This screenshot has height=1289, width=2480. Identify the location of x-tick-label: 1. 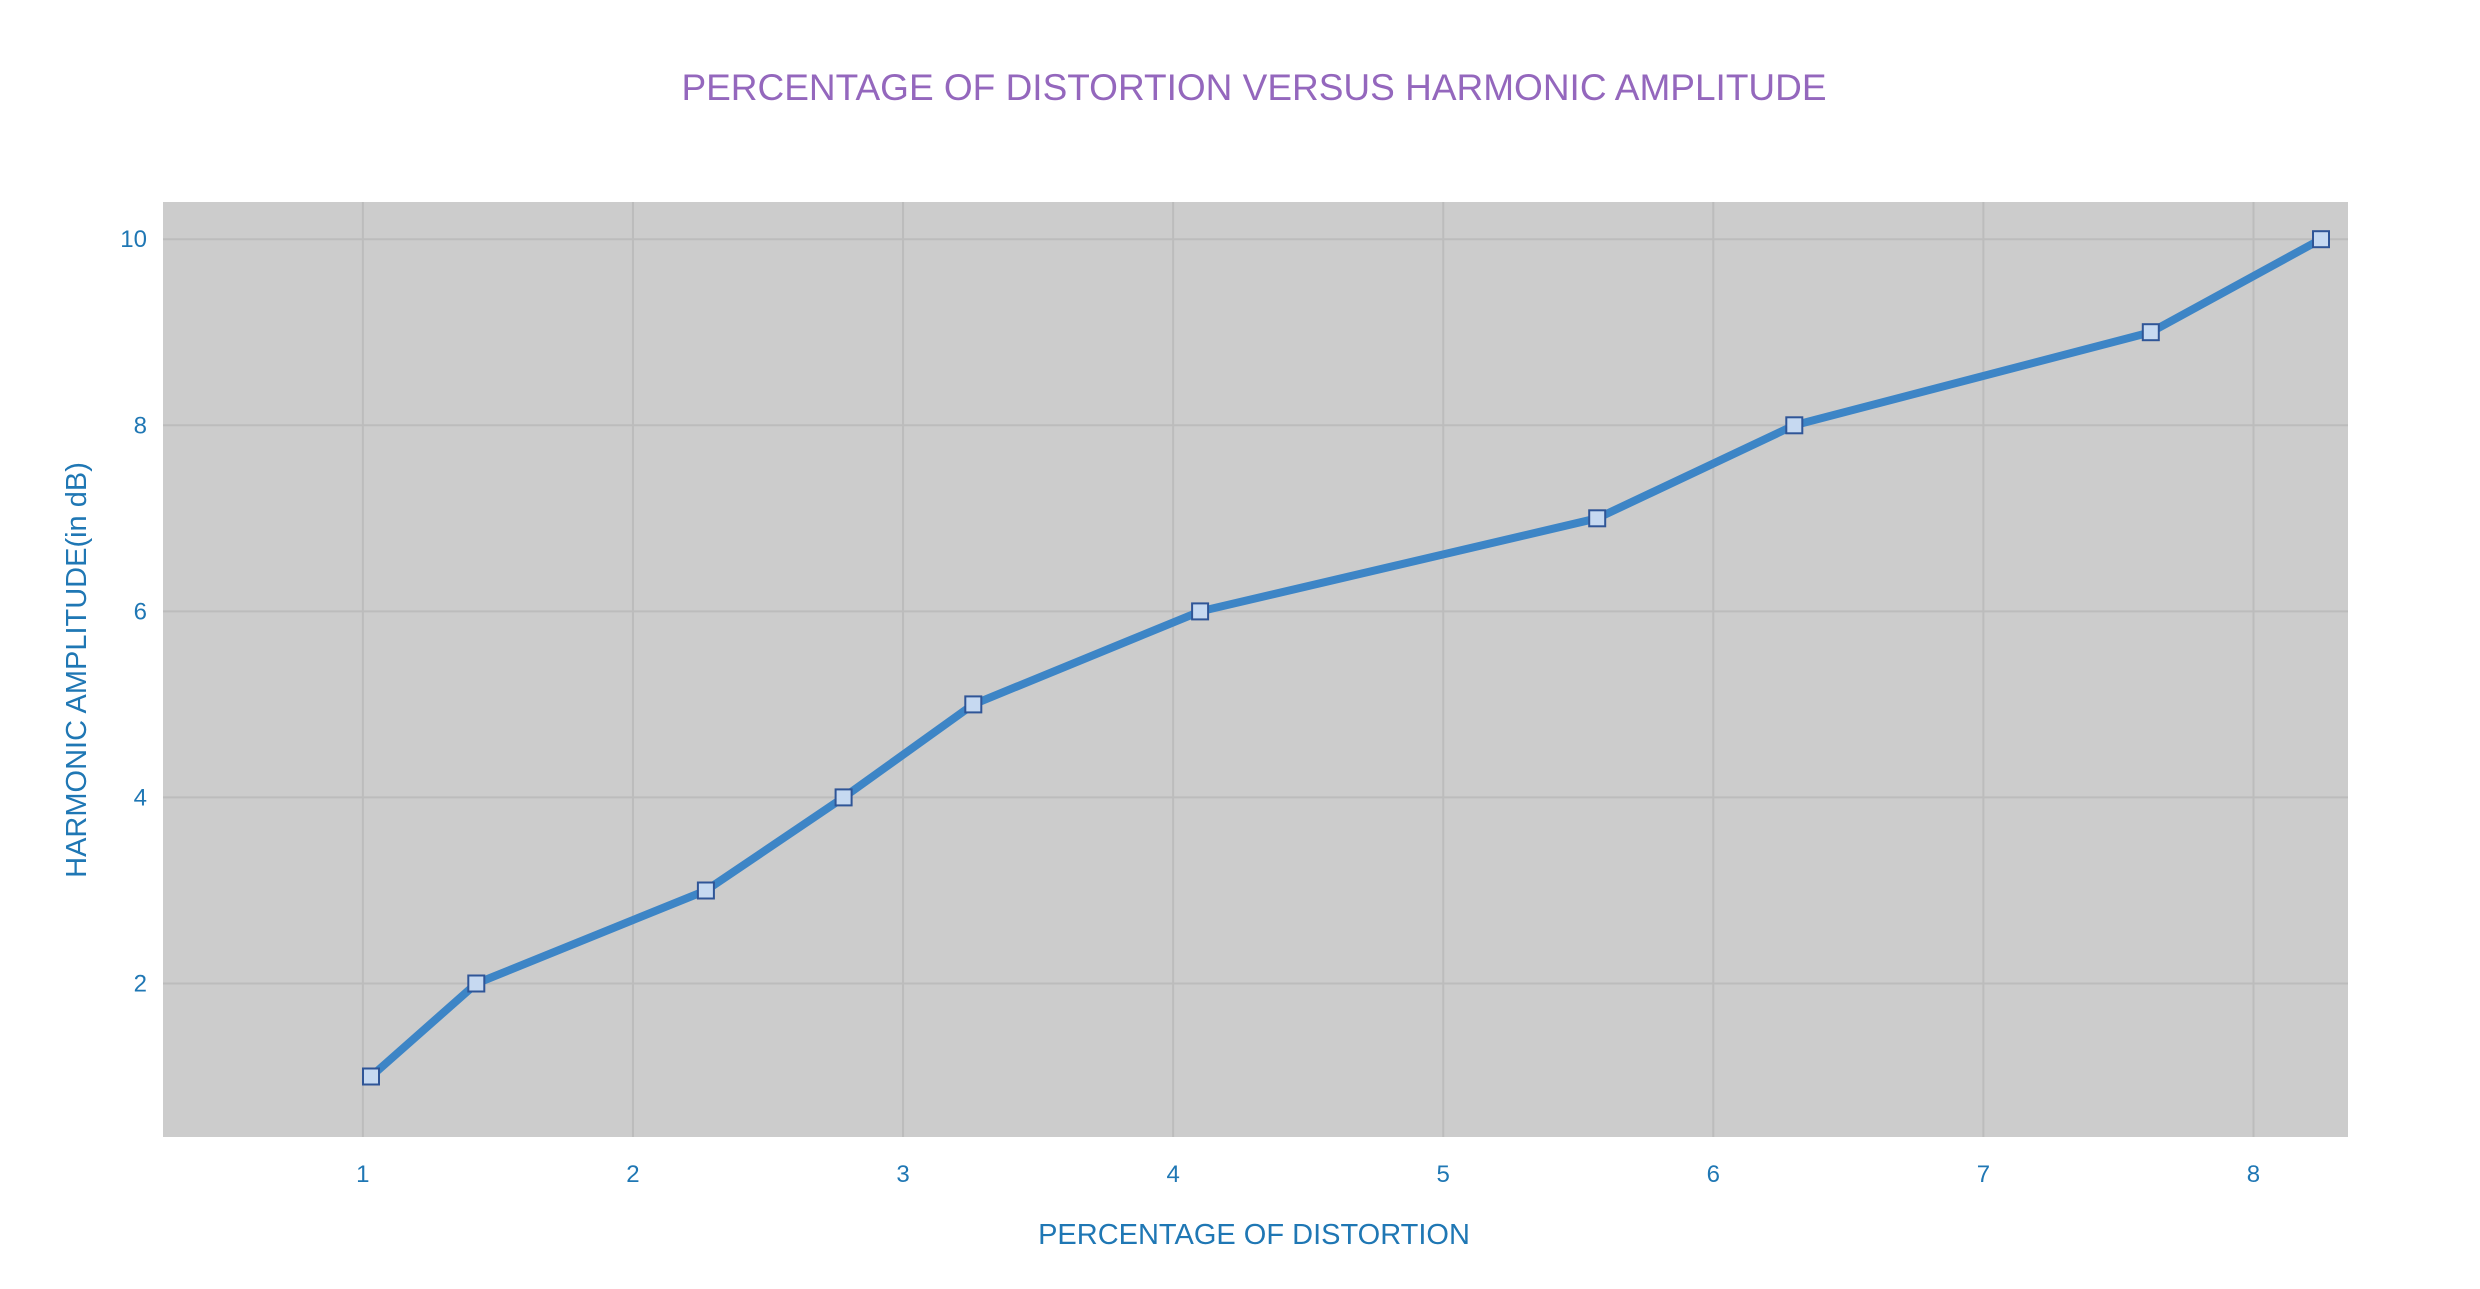
(362, 1174).